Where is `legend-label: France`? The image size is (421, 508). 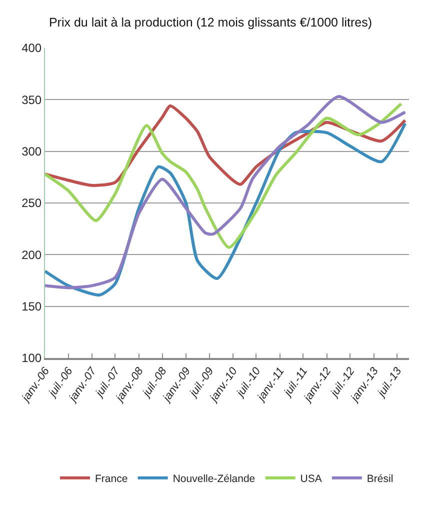 legend-label: France is located at coordinates (111, 478).